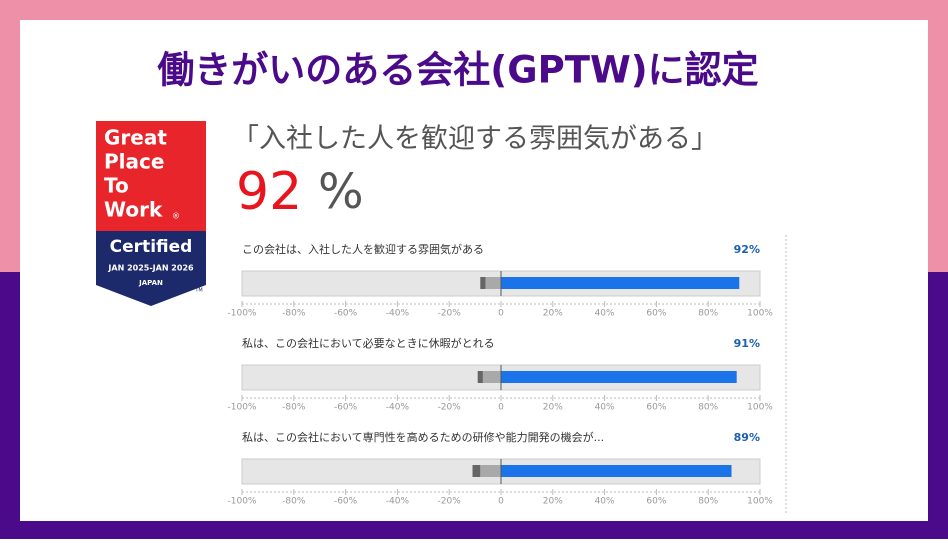 This screenshot has width=948, height=543. What do you see at coordinates (150, 283) in the screenshot?
I see `badge-country: JAPAN` at bounding box center [150, 283].